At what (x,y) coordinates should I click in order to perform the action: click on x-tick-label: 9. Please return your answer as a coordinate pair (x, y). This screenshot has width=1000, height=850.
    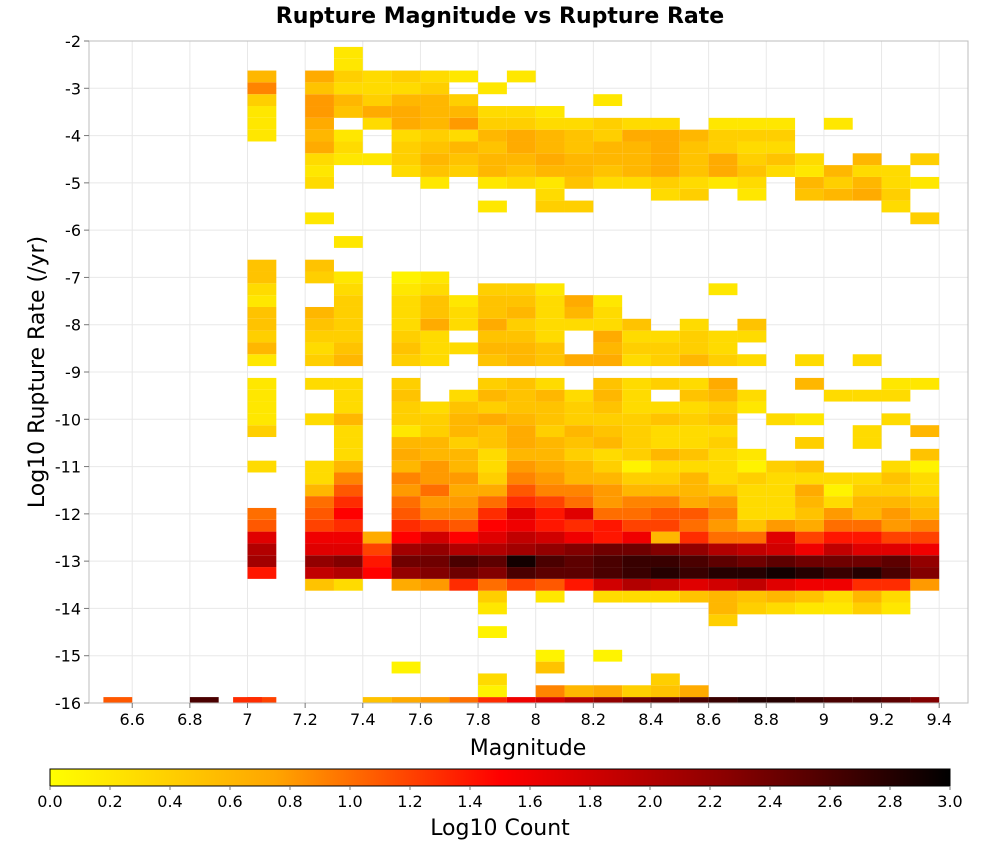
    Looking at the image, I should click on (824, 719).